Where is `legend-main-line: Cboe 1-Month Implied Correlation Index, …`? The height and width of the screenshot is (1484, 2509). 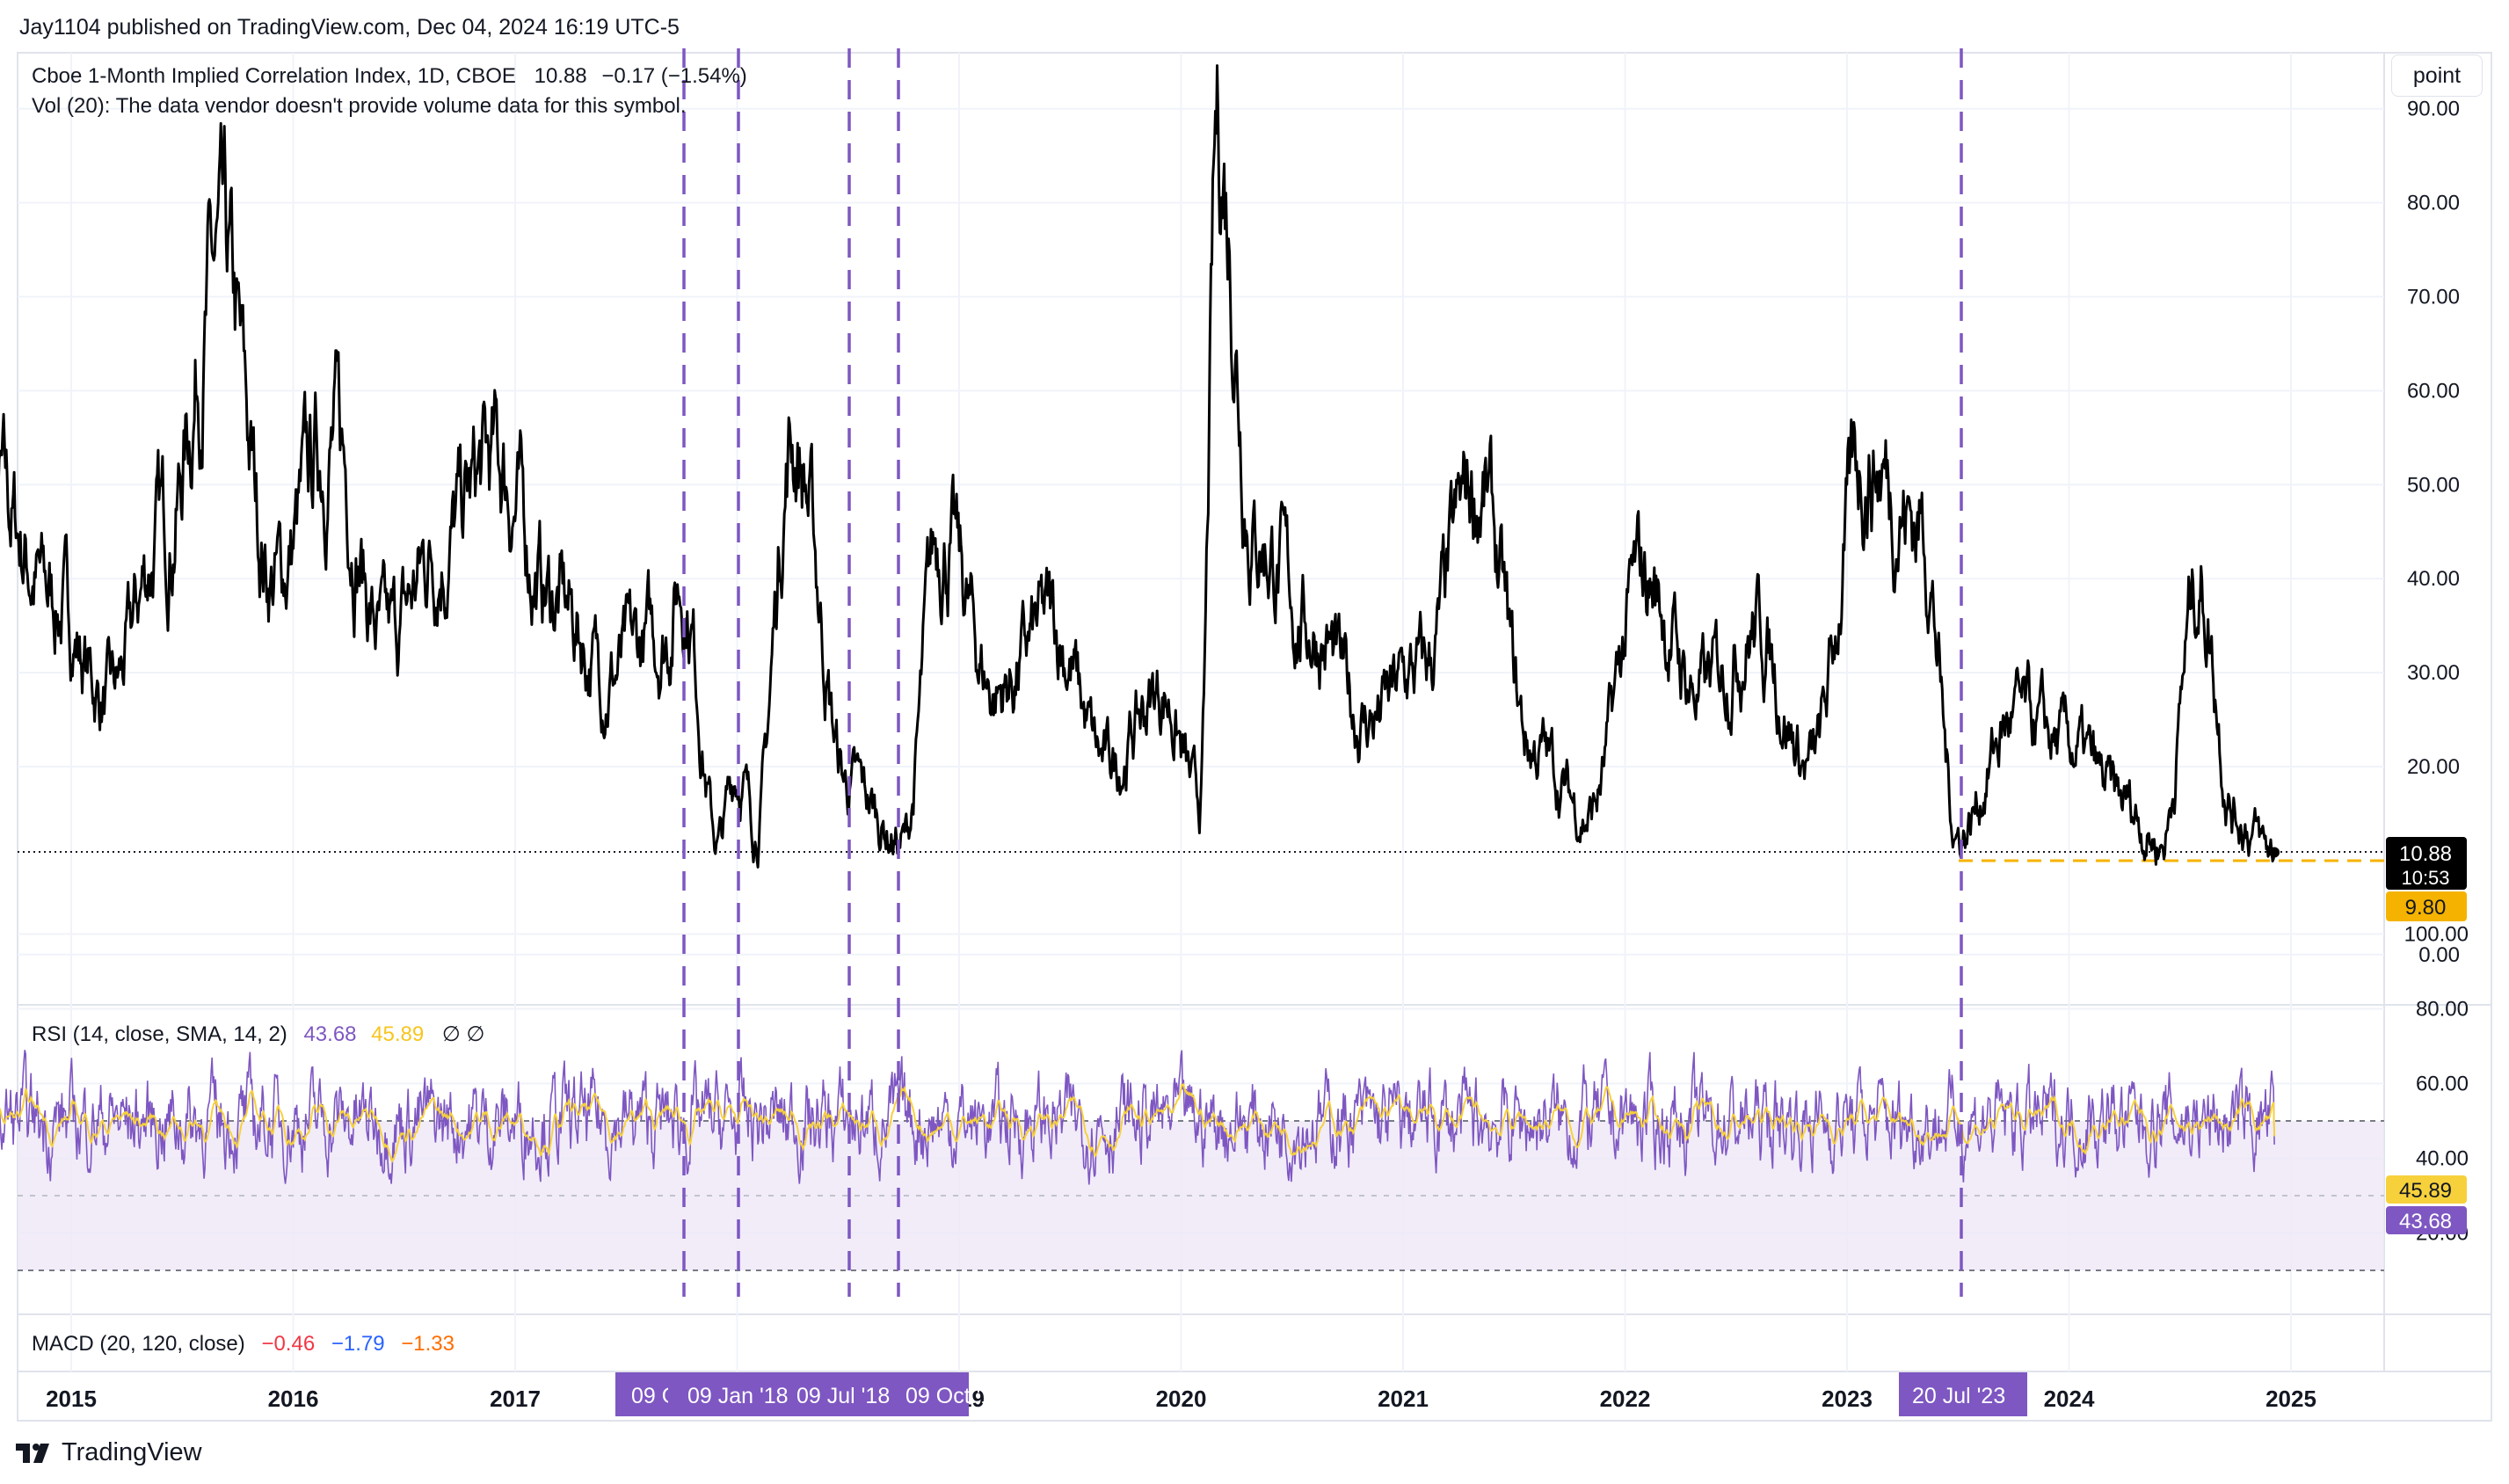
legend-main-line: Cboe 1-Month Implied Correlation Index, … is located at coordinates (389, 76).